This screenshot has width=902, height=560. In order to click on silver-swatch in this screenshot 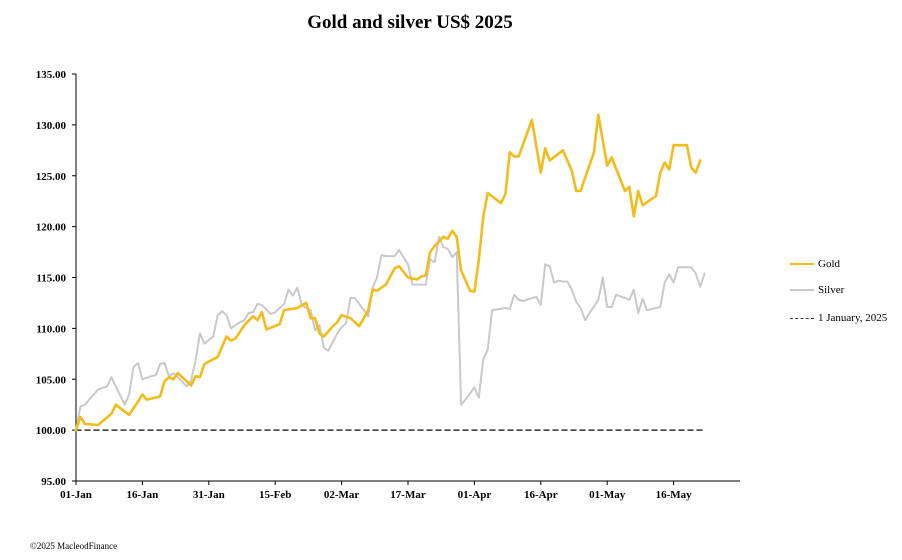, I will do `click(802, 290)`.